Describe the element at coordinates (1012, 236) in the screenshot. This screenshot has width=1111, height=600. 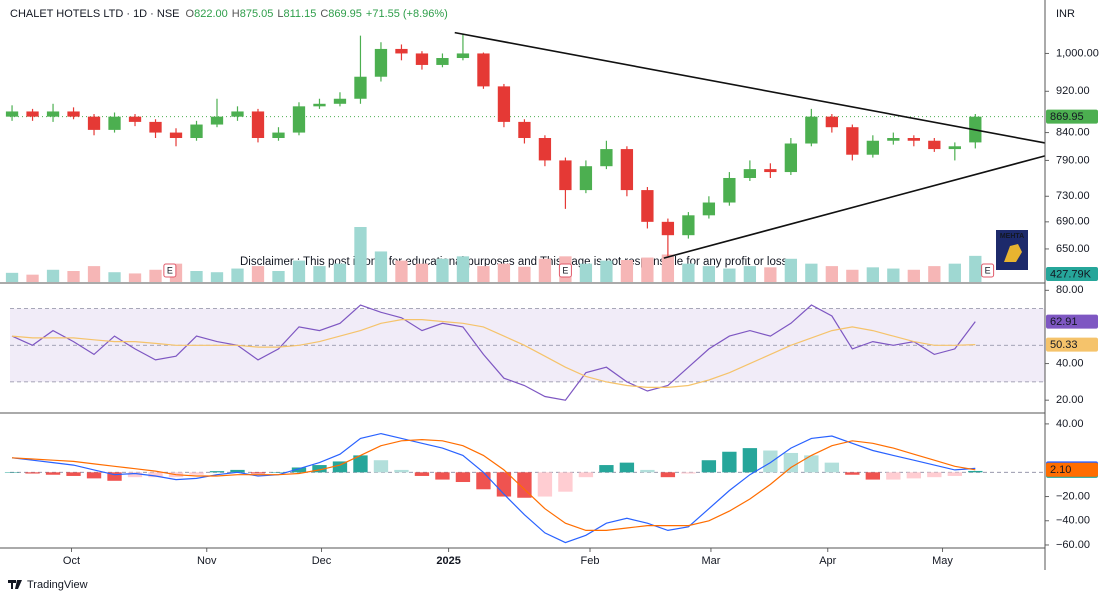
I see `watermark: MEHTA` at that location.